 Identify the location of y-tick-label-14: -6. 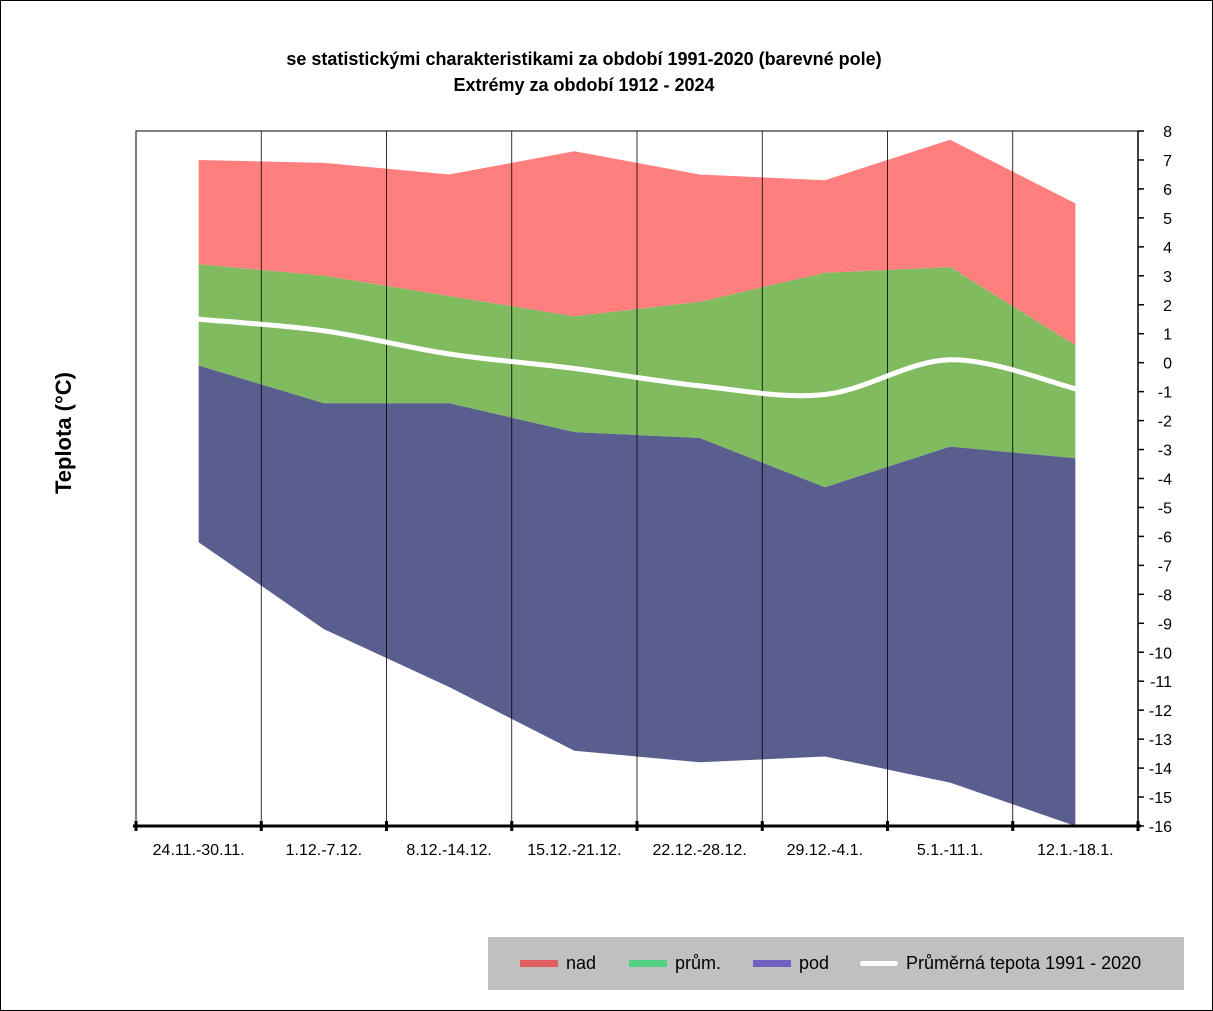
(1165, 537).